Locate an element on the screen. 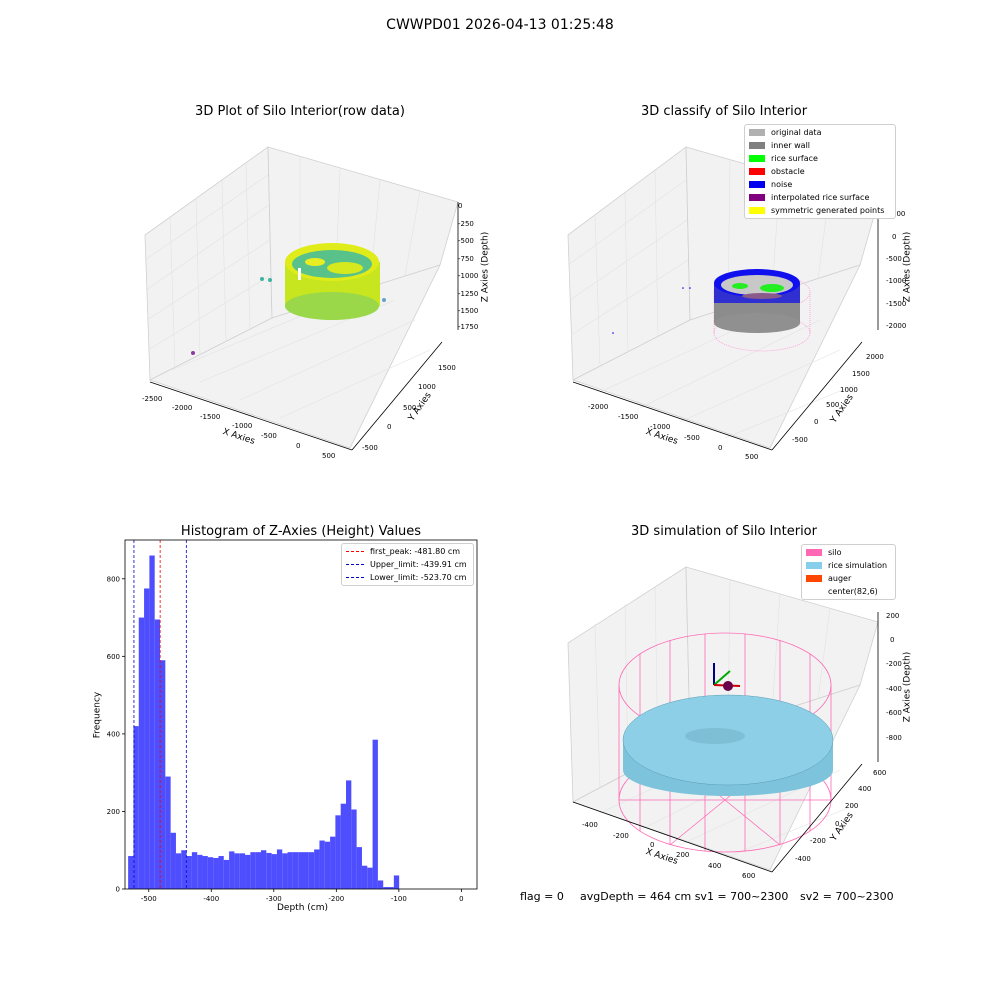  legend-entry: original data is located at coordinates (820, 132).